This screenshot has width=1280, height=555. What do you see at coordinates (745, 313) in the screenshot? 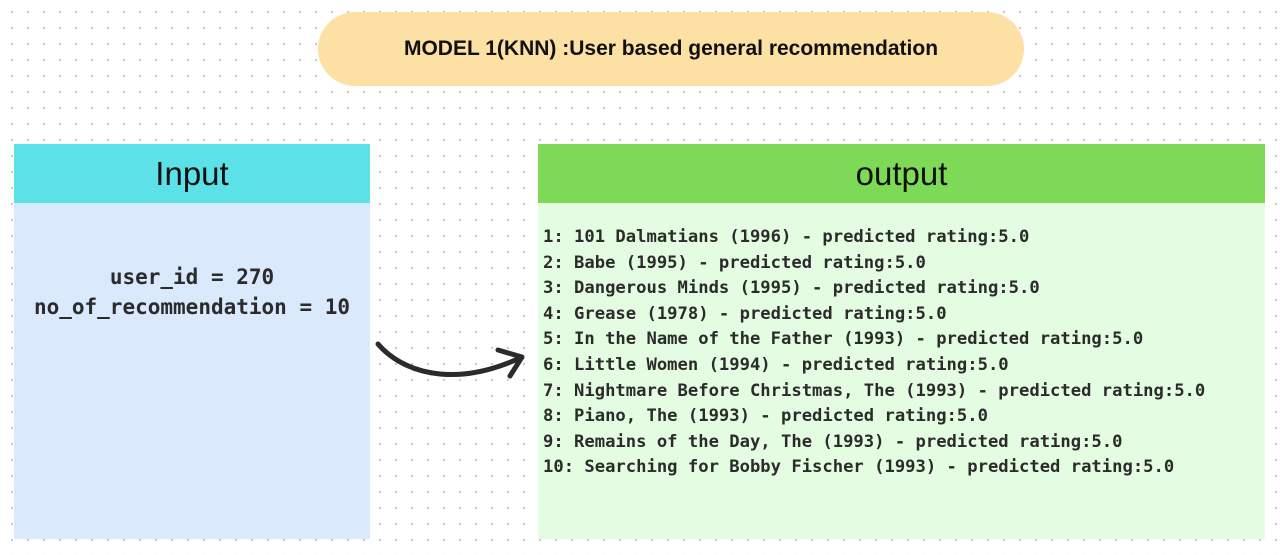
I see `recommendation-item: 4: Grease (1978) - predicted rating:5.0` at bounding box center [745, 313].